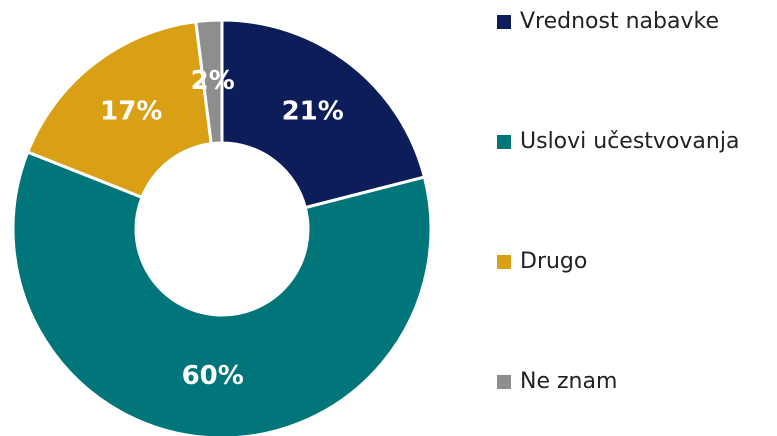 The height and width of the screenshot is (436, 777). I want to click on data-label: 60%, so click(213, 376).